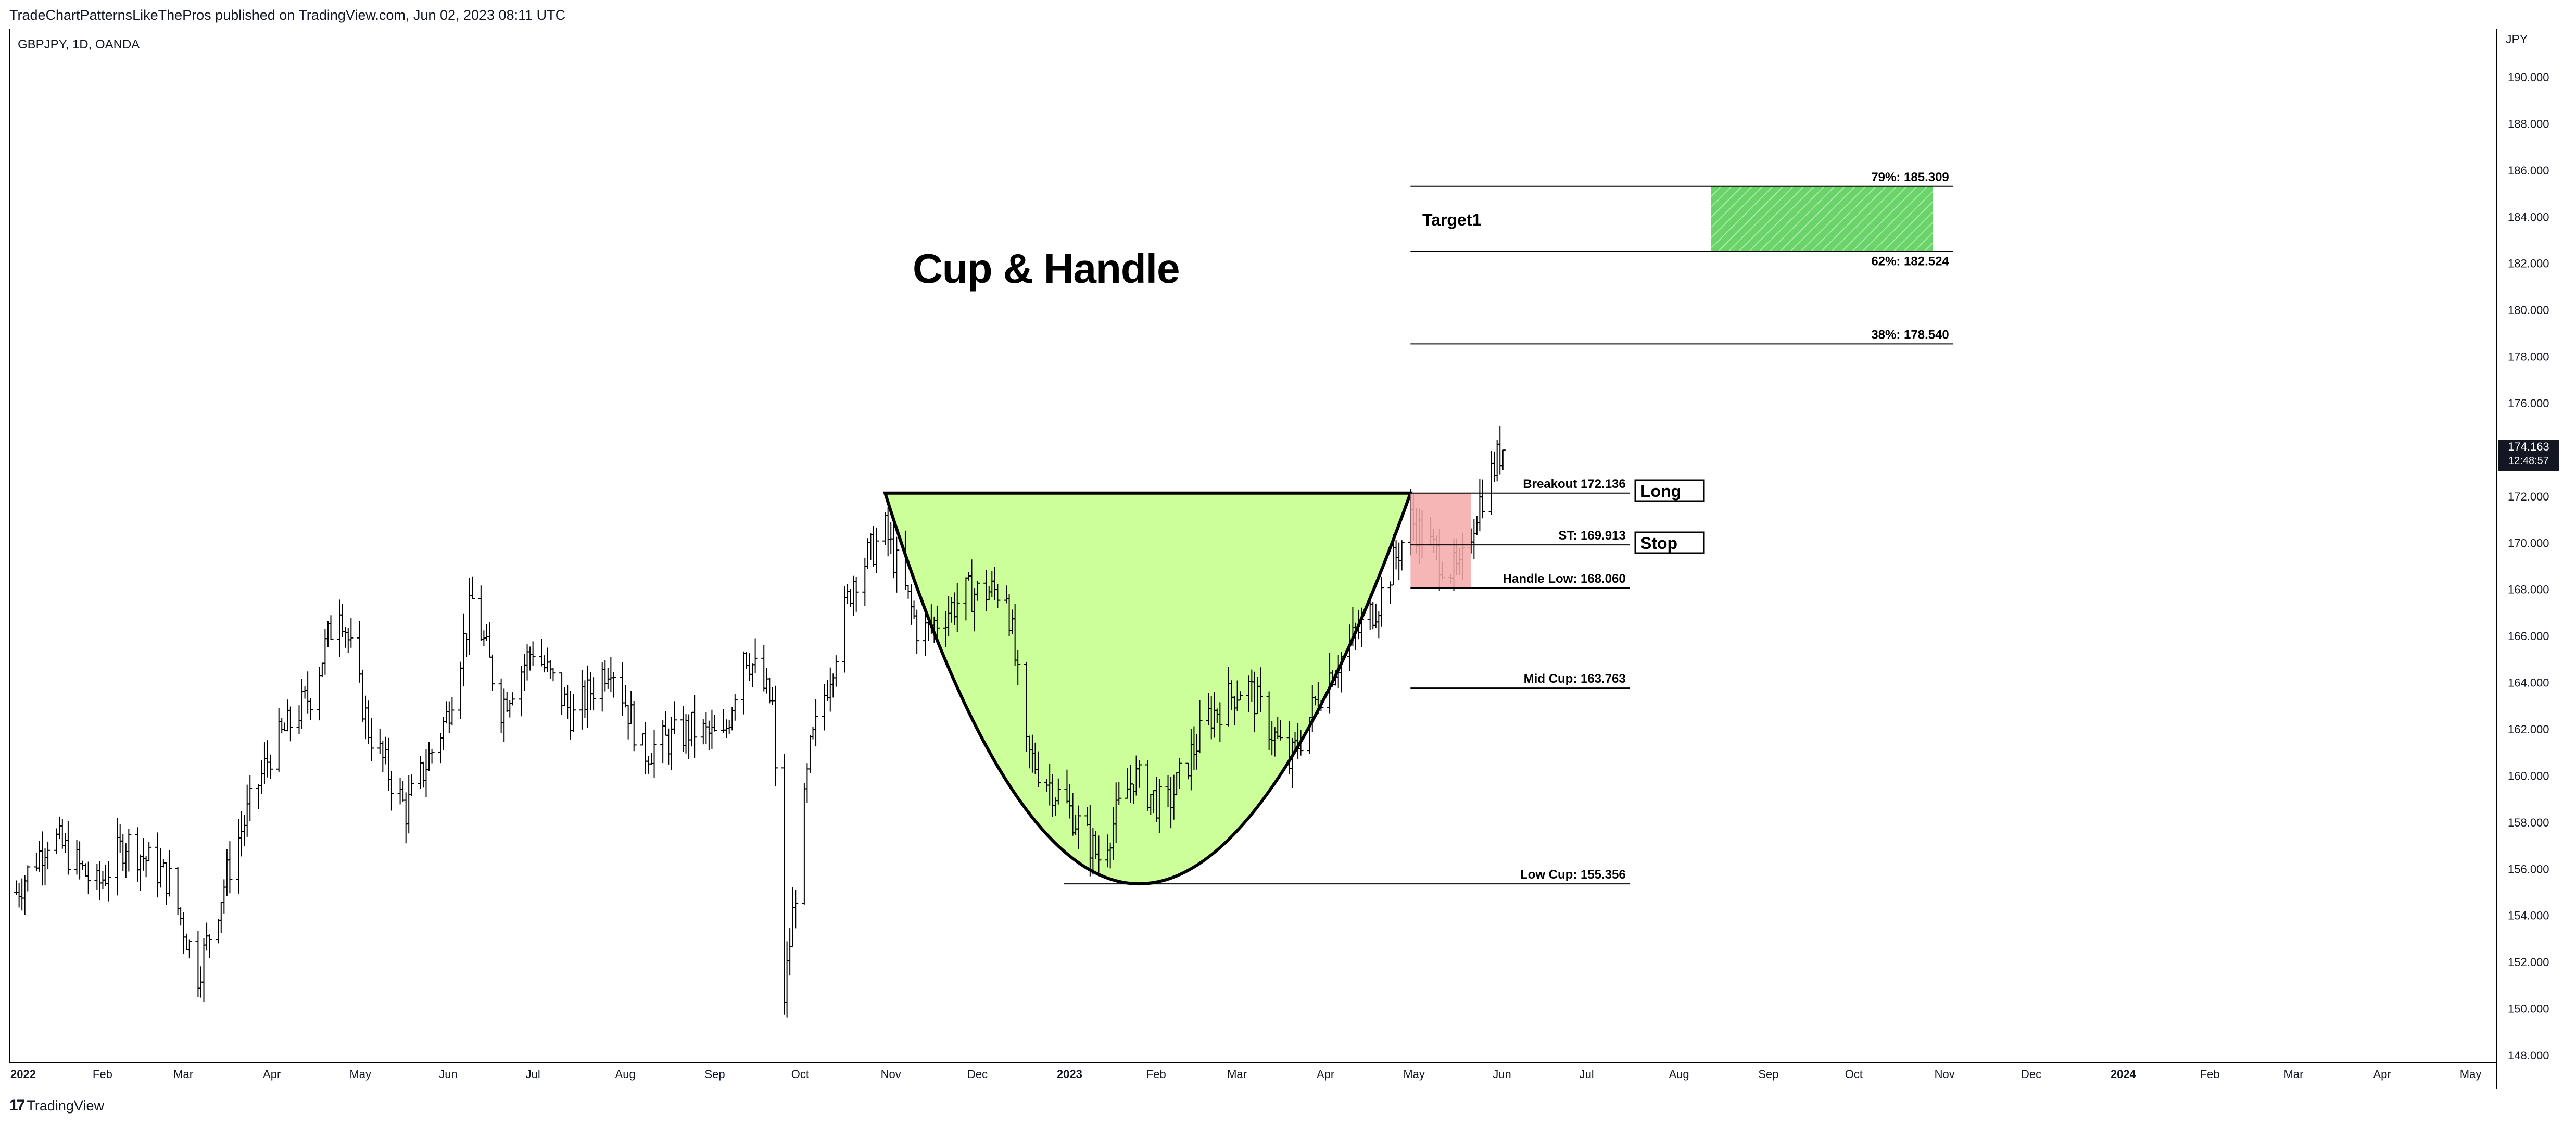  Describe the element at coordinates (2528, 1009) in the screenshot. I see `price-tick-label: 150.000` at that location.